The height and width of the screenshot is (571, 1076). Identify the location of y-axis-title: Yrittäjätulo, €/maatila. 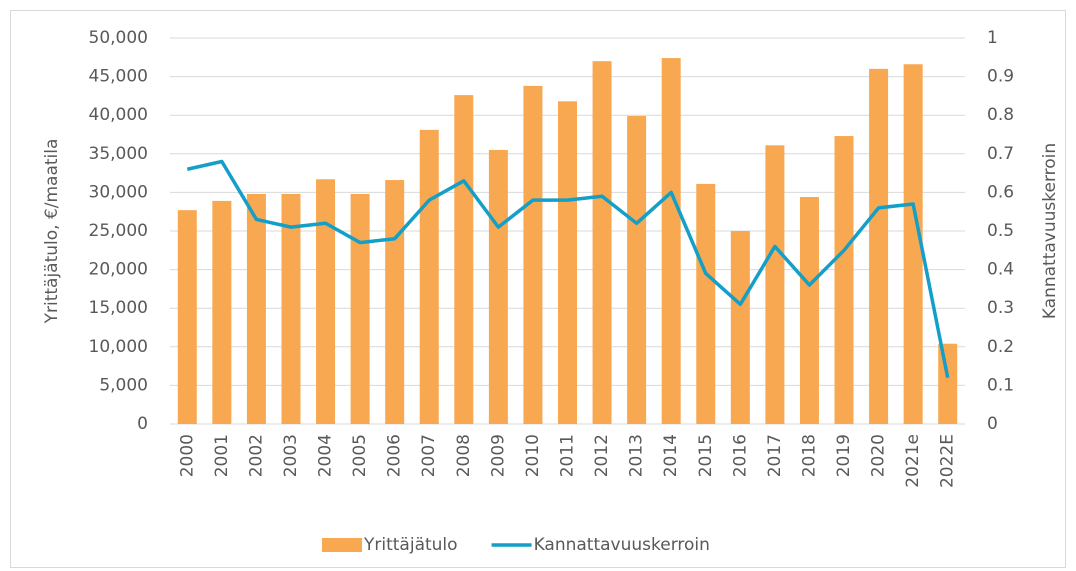
(52, 232).